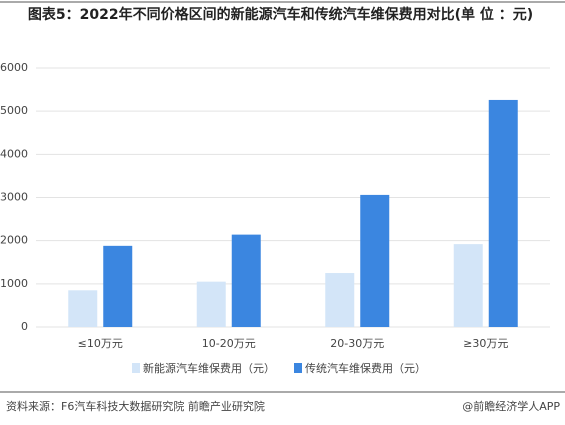 The height and width of the screenshot is (425, 565). I want to click on y-tick-label: 6000, so click(14, 67).